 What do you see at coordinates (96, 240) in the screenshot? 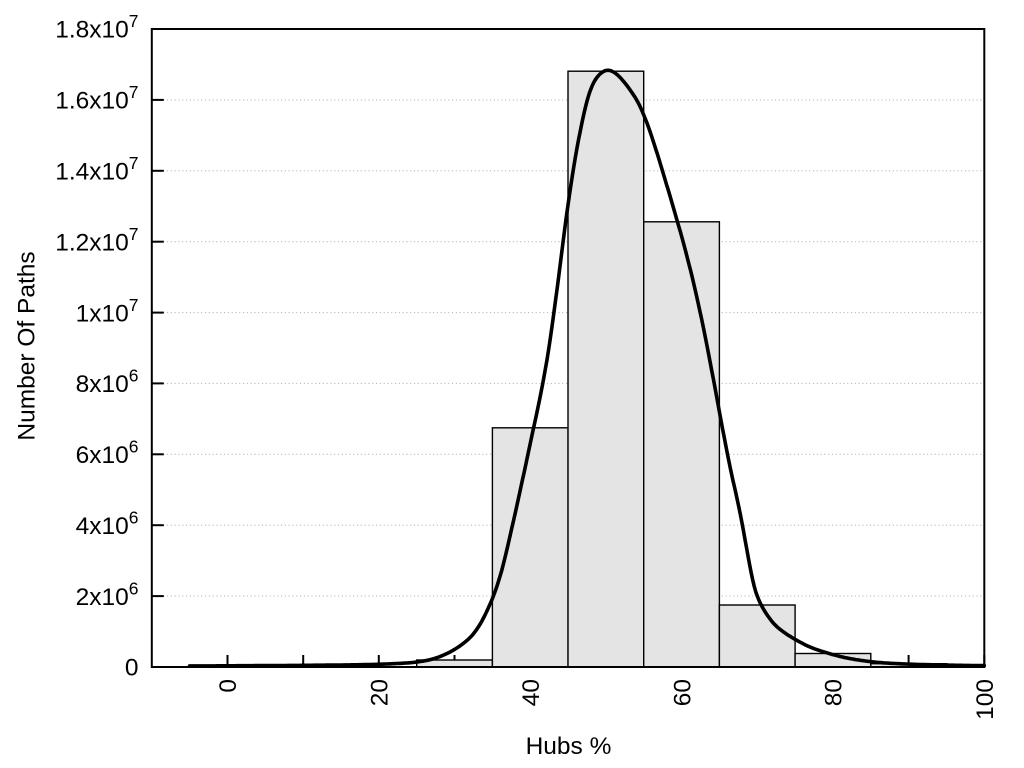
I see `svg-text: 1.2x10⁷` at bounding box center [96, 240].